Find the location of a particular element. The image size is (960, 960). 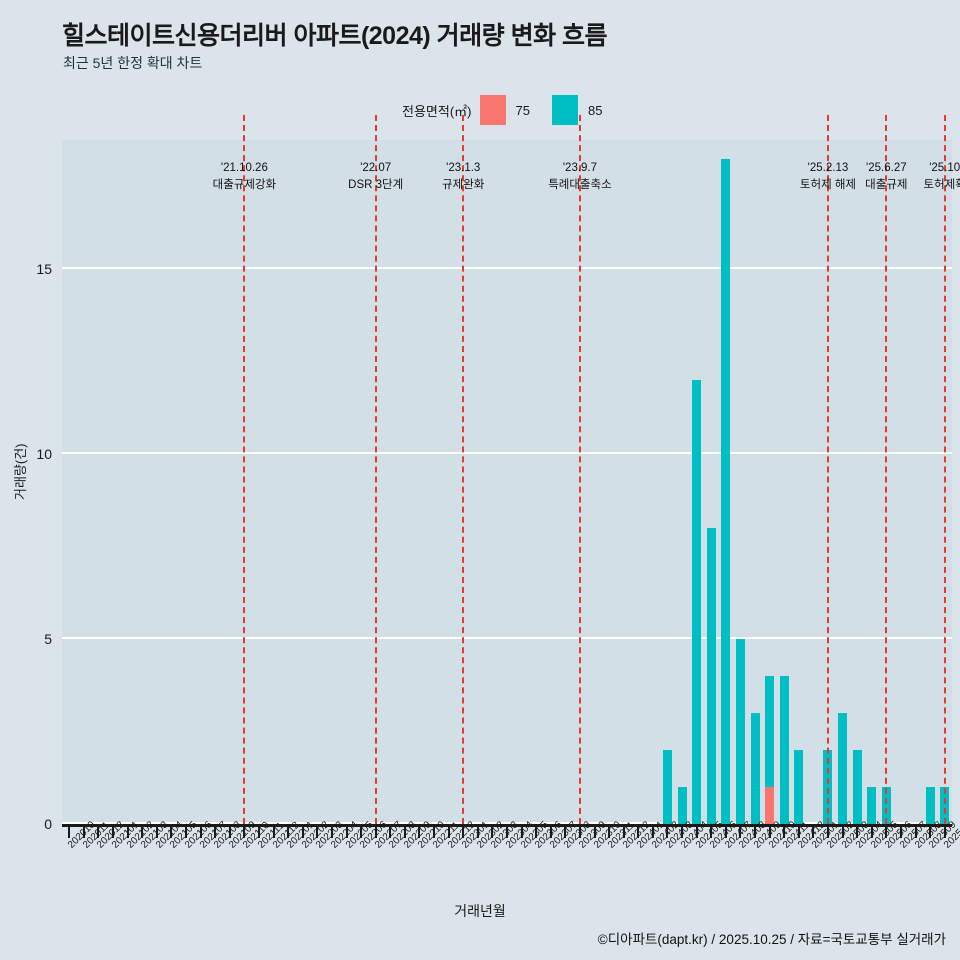

event-note: DSR 3단계 is located at coordinates (376, 184).